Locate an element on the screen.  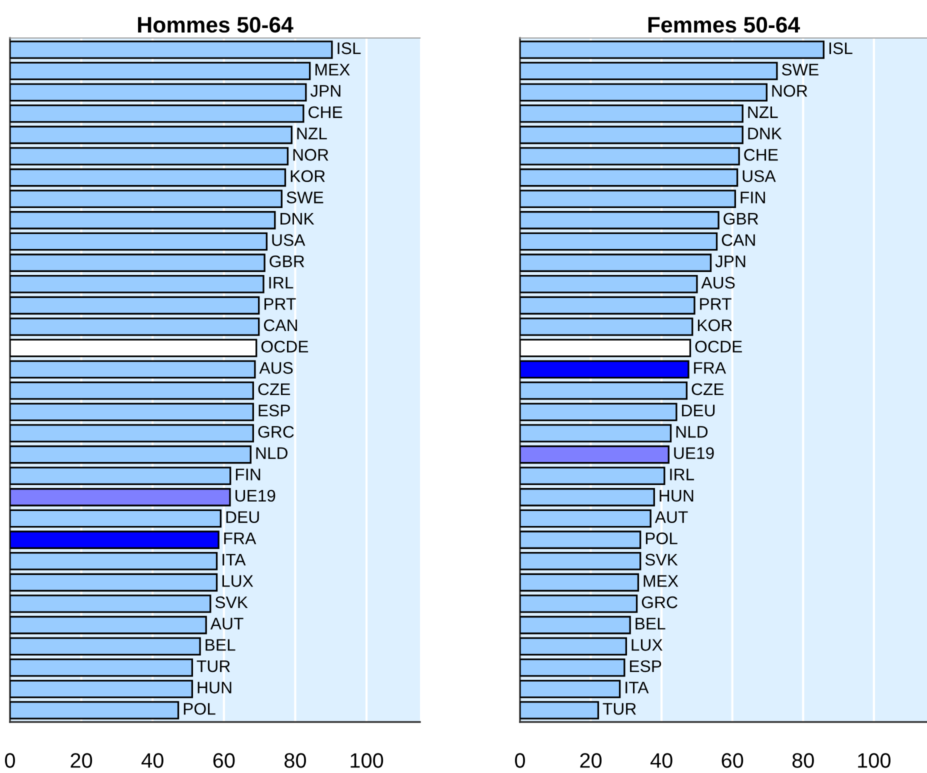
y-tick-label: NLD is located at coordinates (272, 453).